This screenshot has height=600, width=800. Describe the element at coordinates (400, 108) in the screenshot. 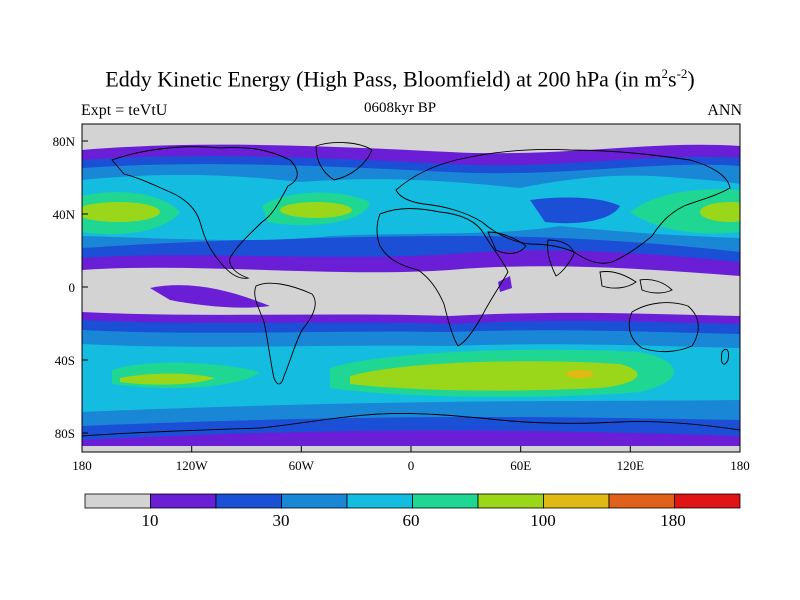

I see `chart-subtitle: 0608kyr BP` at that location.